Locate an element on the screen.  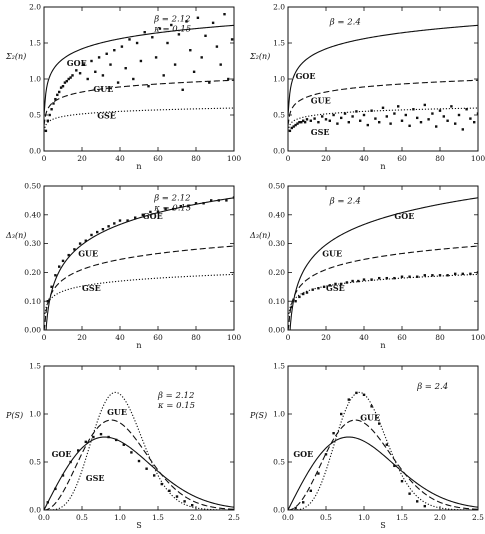
x-tick-label: 60 is located at coordinates (158, 337).